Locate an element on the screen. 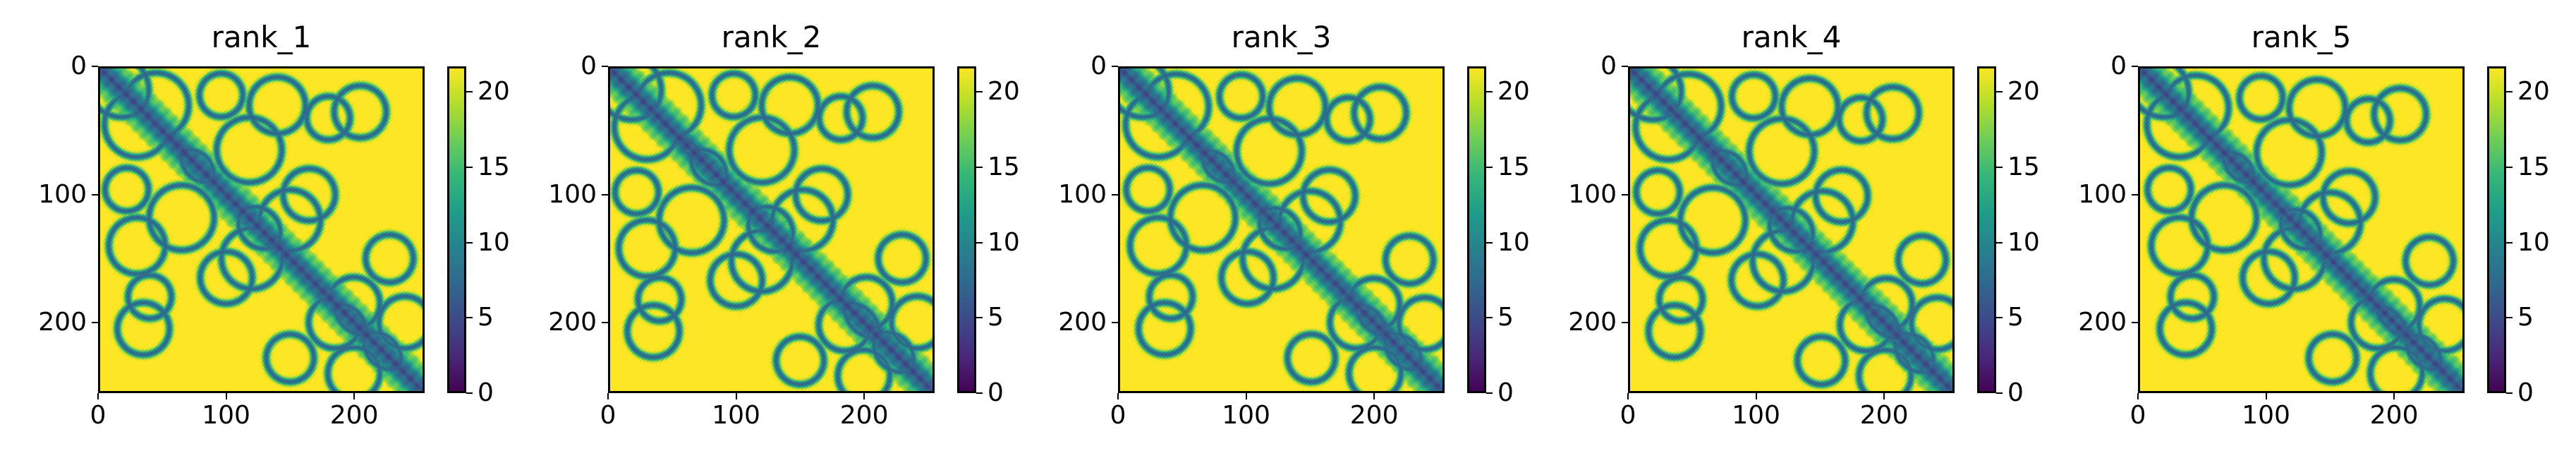  chart-title: rank_5 is located at coordinates (2301, 37).